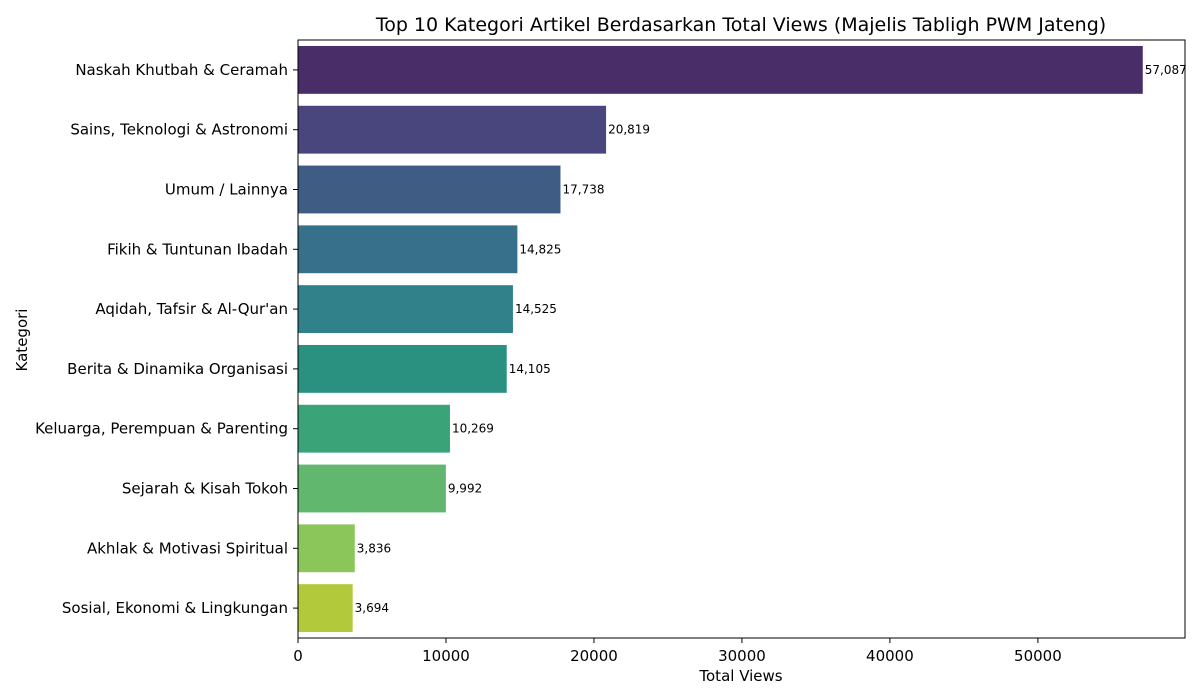 The height and width of the screenshot is (700, 1200). I want to click on category-label: Umum / Lainnya, so click(226, 190).